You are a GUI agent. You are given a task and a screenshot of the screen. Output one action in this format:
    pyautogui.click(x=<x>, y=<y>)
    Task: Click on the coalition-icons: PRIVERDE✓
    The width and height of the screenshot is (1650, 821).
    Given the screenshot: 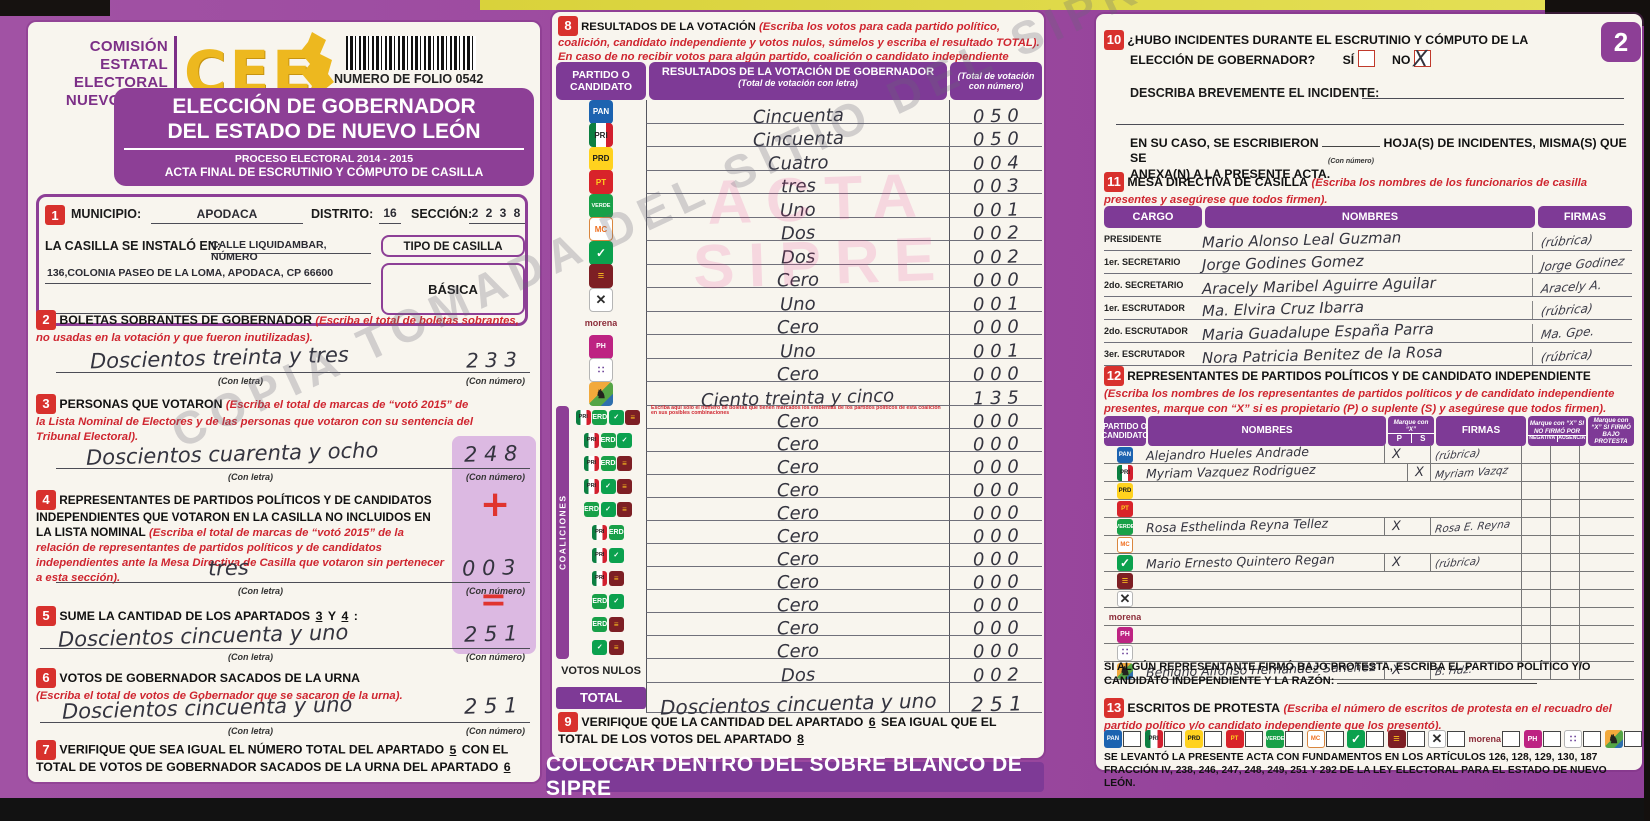 What is the action you would take?
    pyautogui.click(x=608, y=440)
    